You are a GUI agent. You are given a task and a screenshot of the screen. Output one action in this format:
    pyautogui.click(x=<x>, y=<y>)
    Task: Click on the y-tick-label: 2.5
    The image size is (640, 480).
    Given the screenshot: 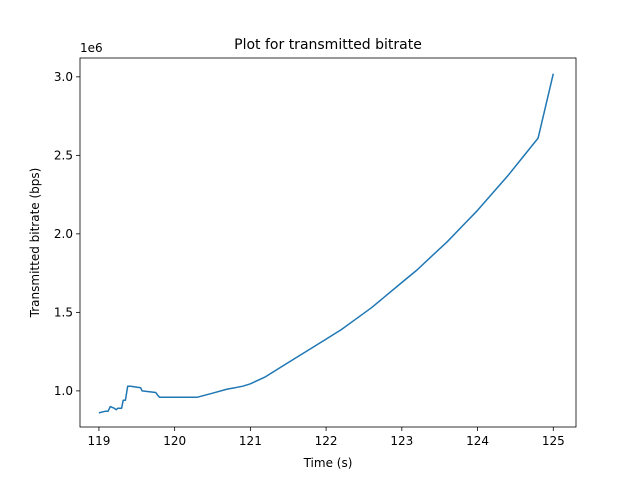 What is the action you would take?
    pyautogui.click(x=63, y=155)
    